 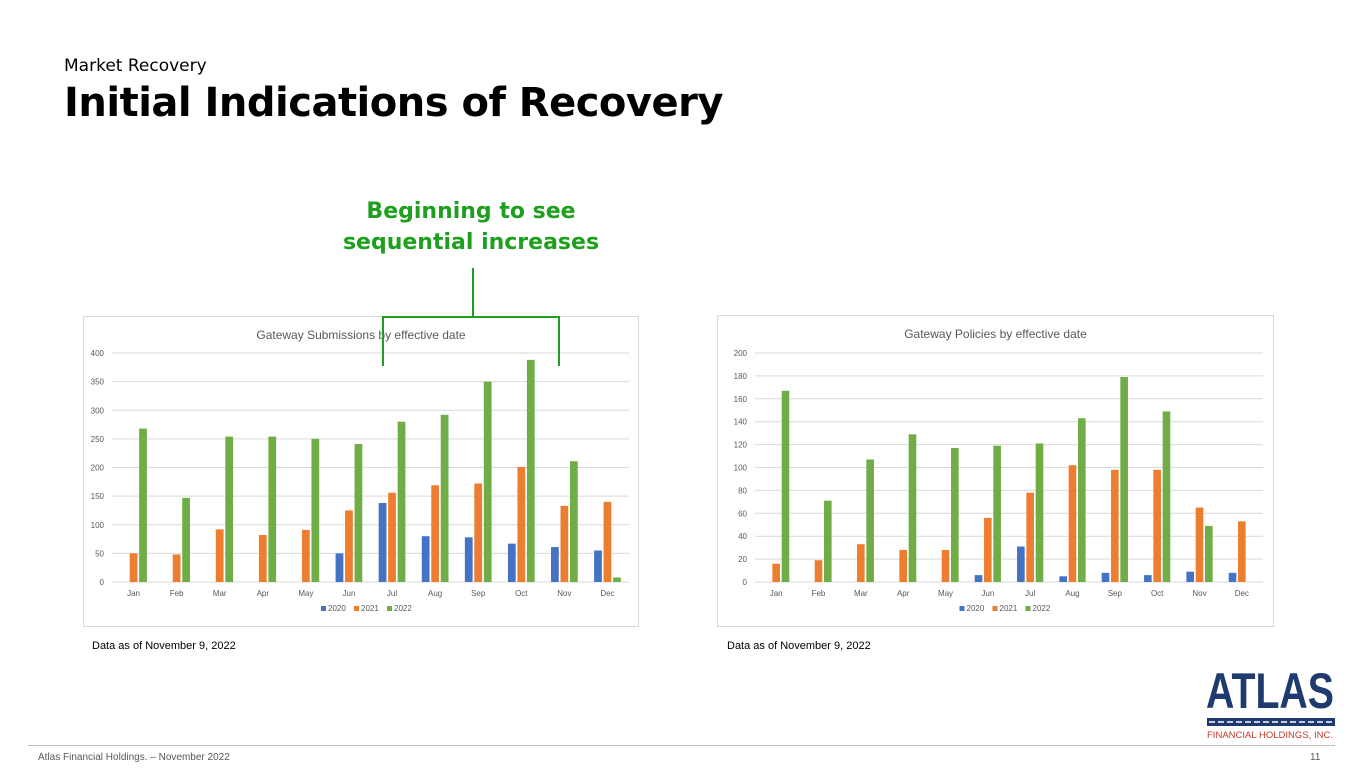 I want to click on bar-2022-sep, so click(x=487, y=481).